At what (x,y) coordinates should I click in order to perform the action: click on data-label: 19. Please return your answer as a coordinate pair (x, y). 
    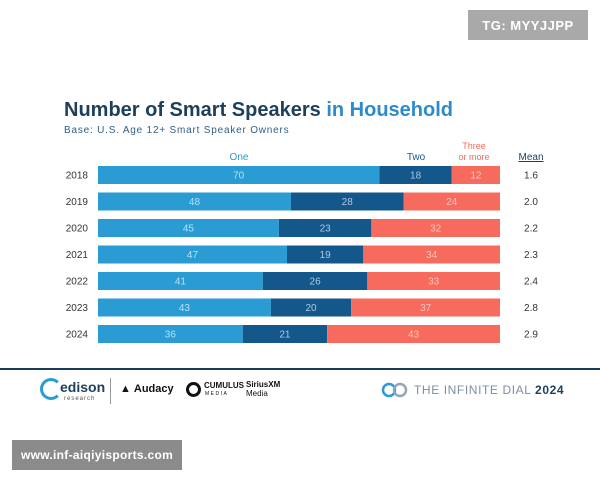
    Looking at the image, I should click on (326, 255).